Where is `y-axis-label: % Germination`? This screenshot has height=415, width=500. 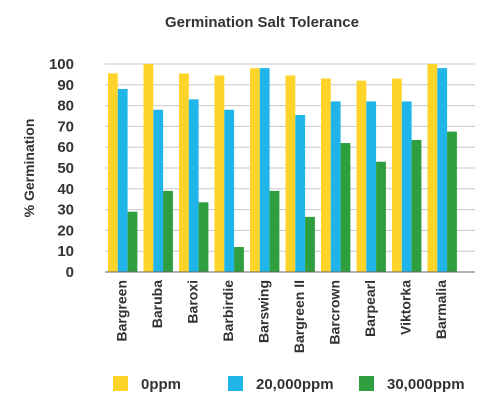
y-axis-label: % Germination is located at coordinates (29, 168).